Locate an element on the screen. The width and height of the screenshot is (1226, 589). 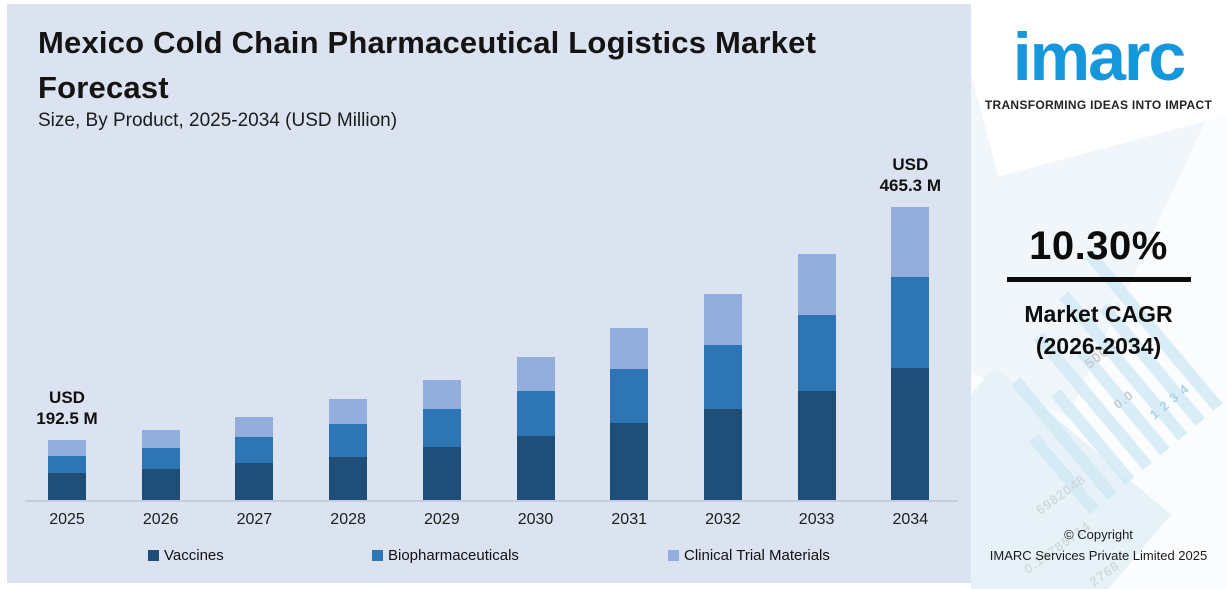
cagr-label: Market CAGR (2026-2034) is located at coordinates (1098, 330).